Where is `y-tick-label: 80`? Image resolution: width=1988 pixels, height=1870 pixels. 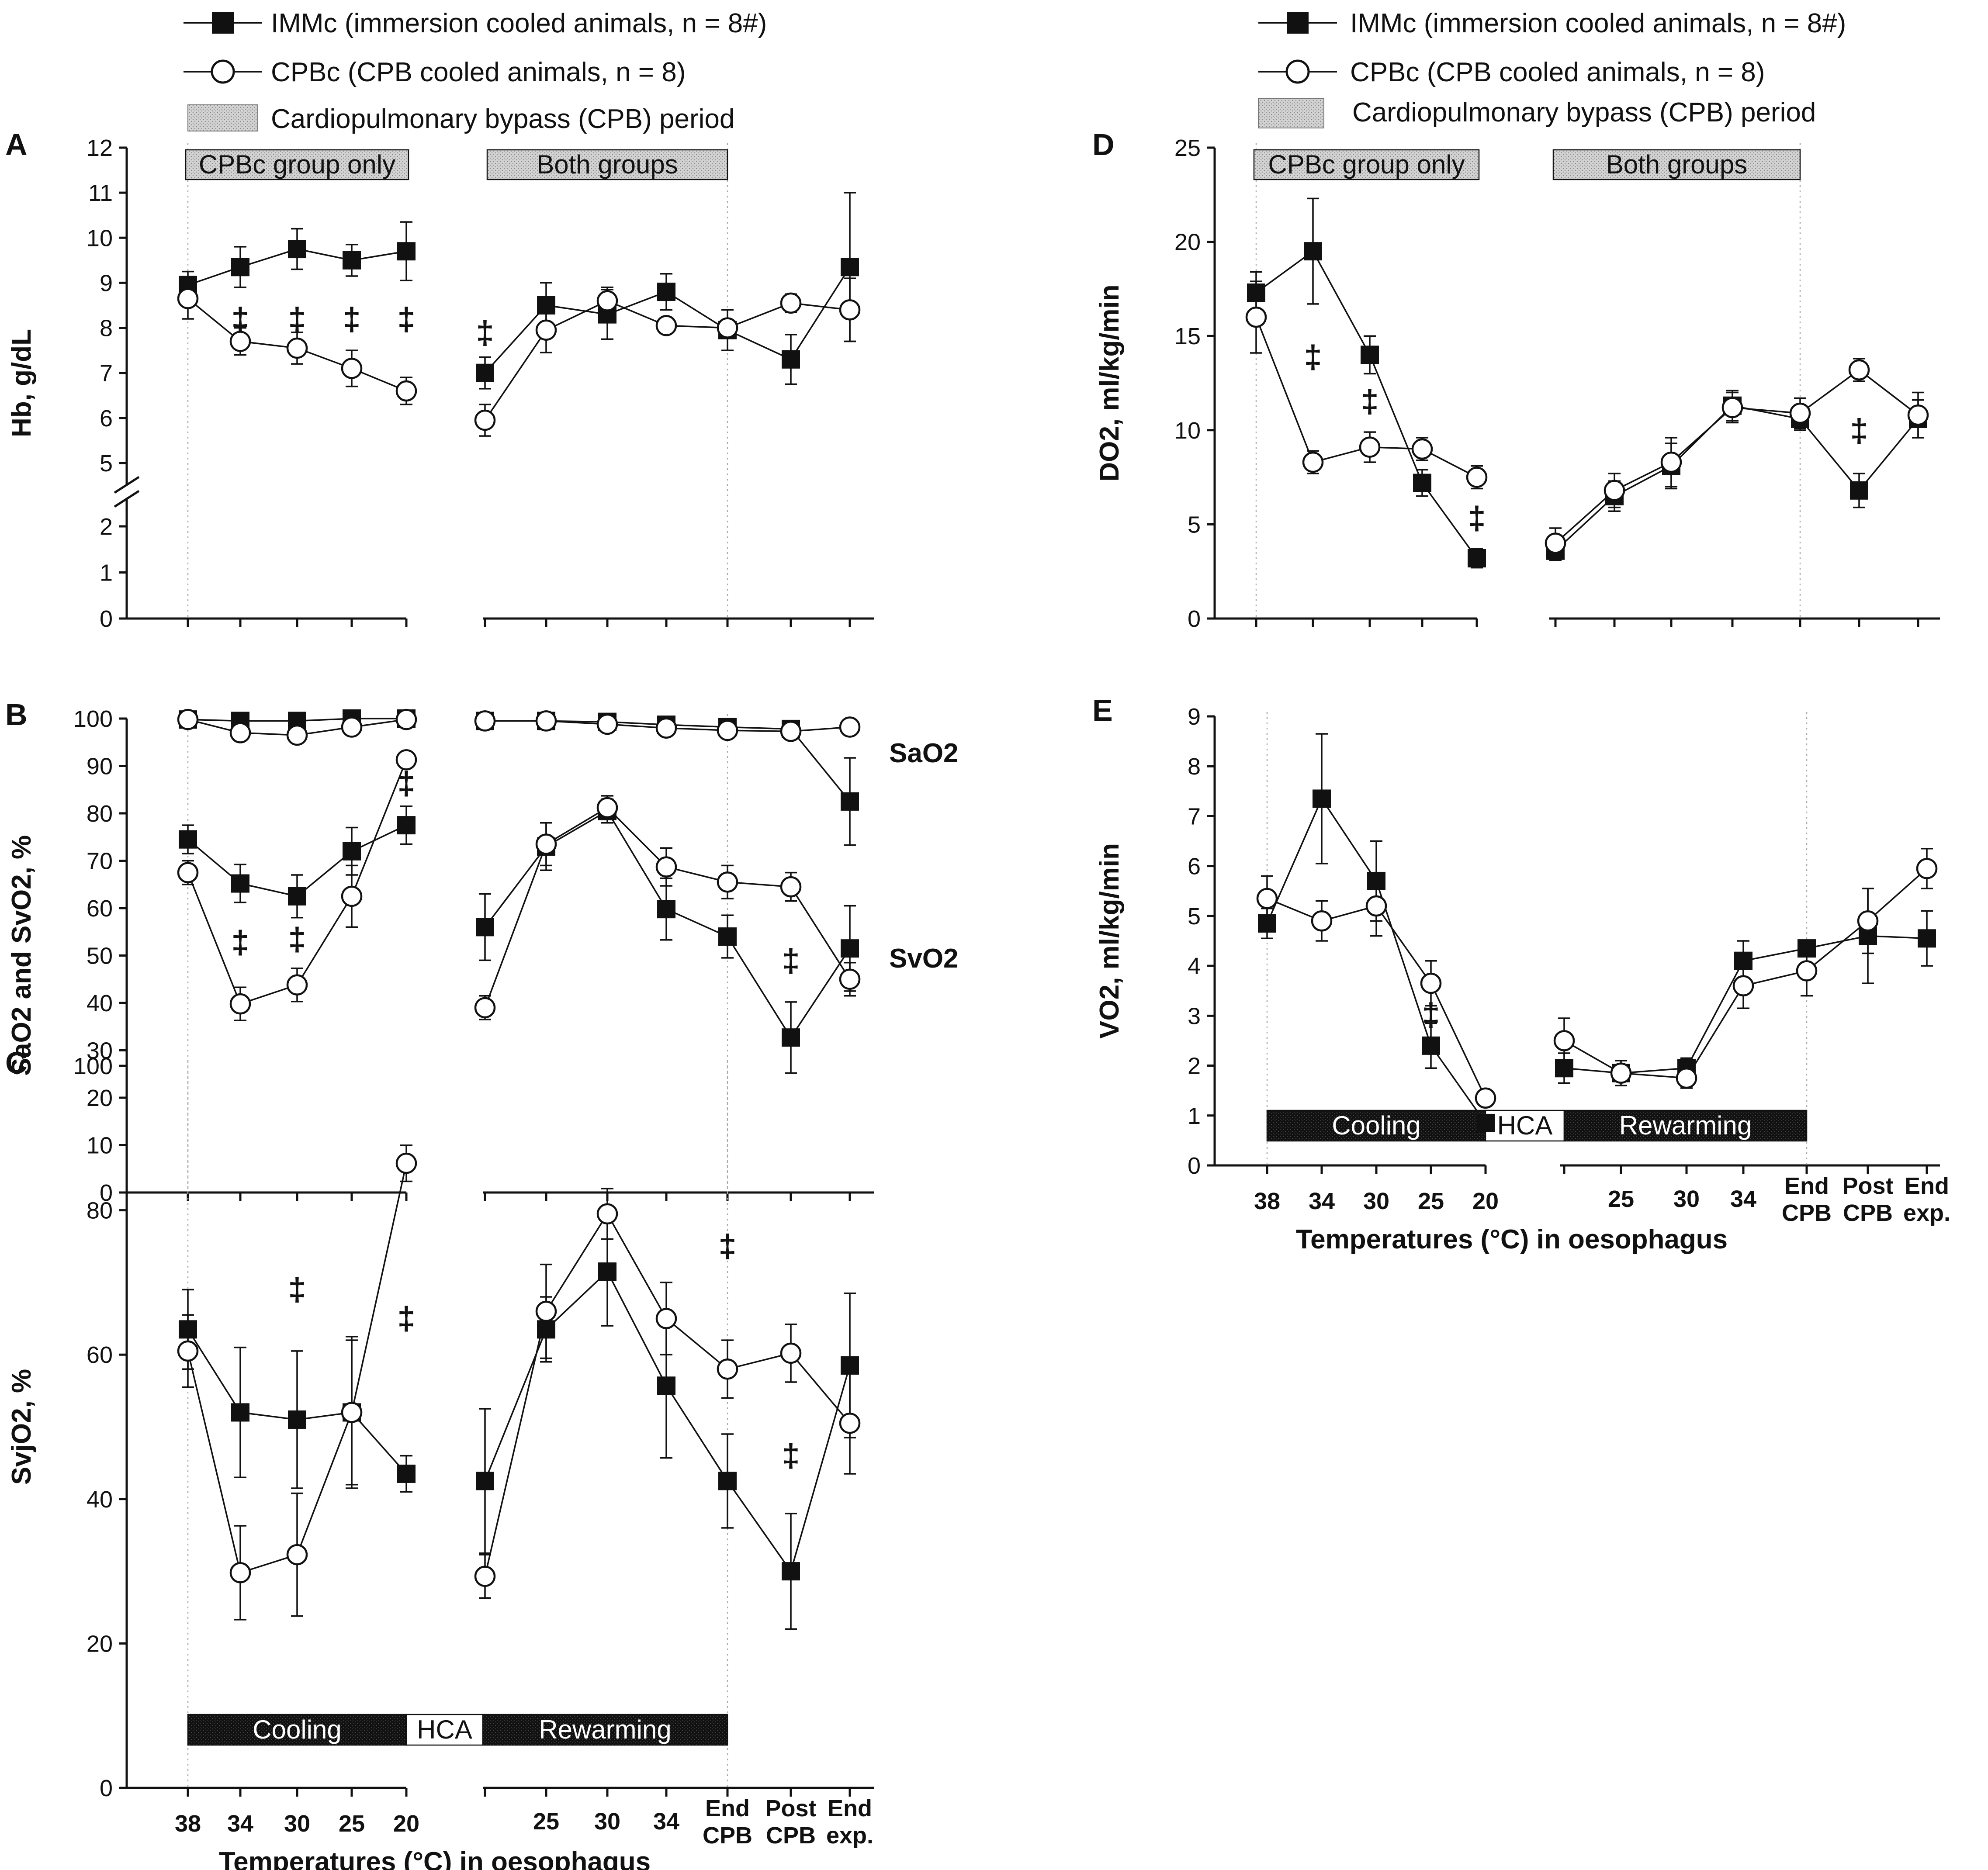 y-tick-label: 80 is located at coordinates (100, 1211).